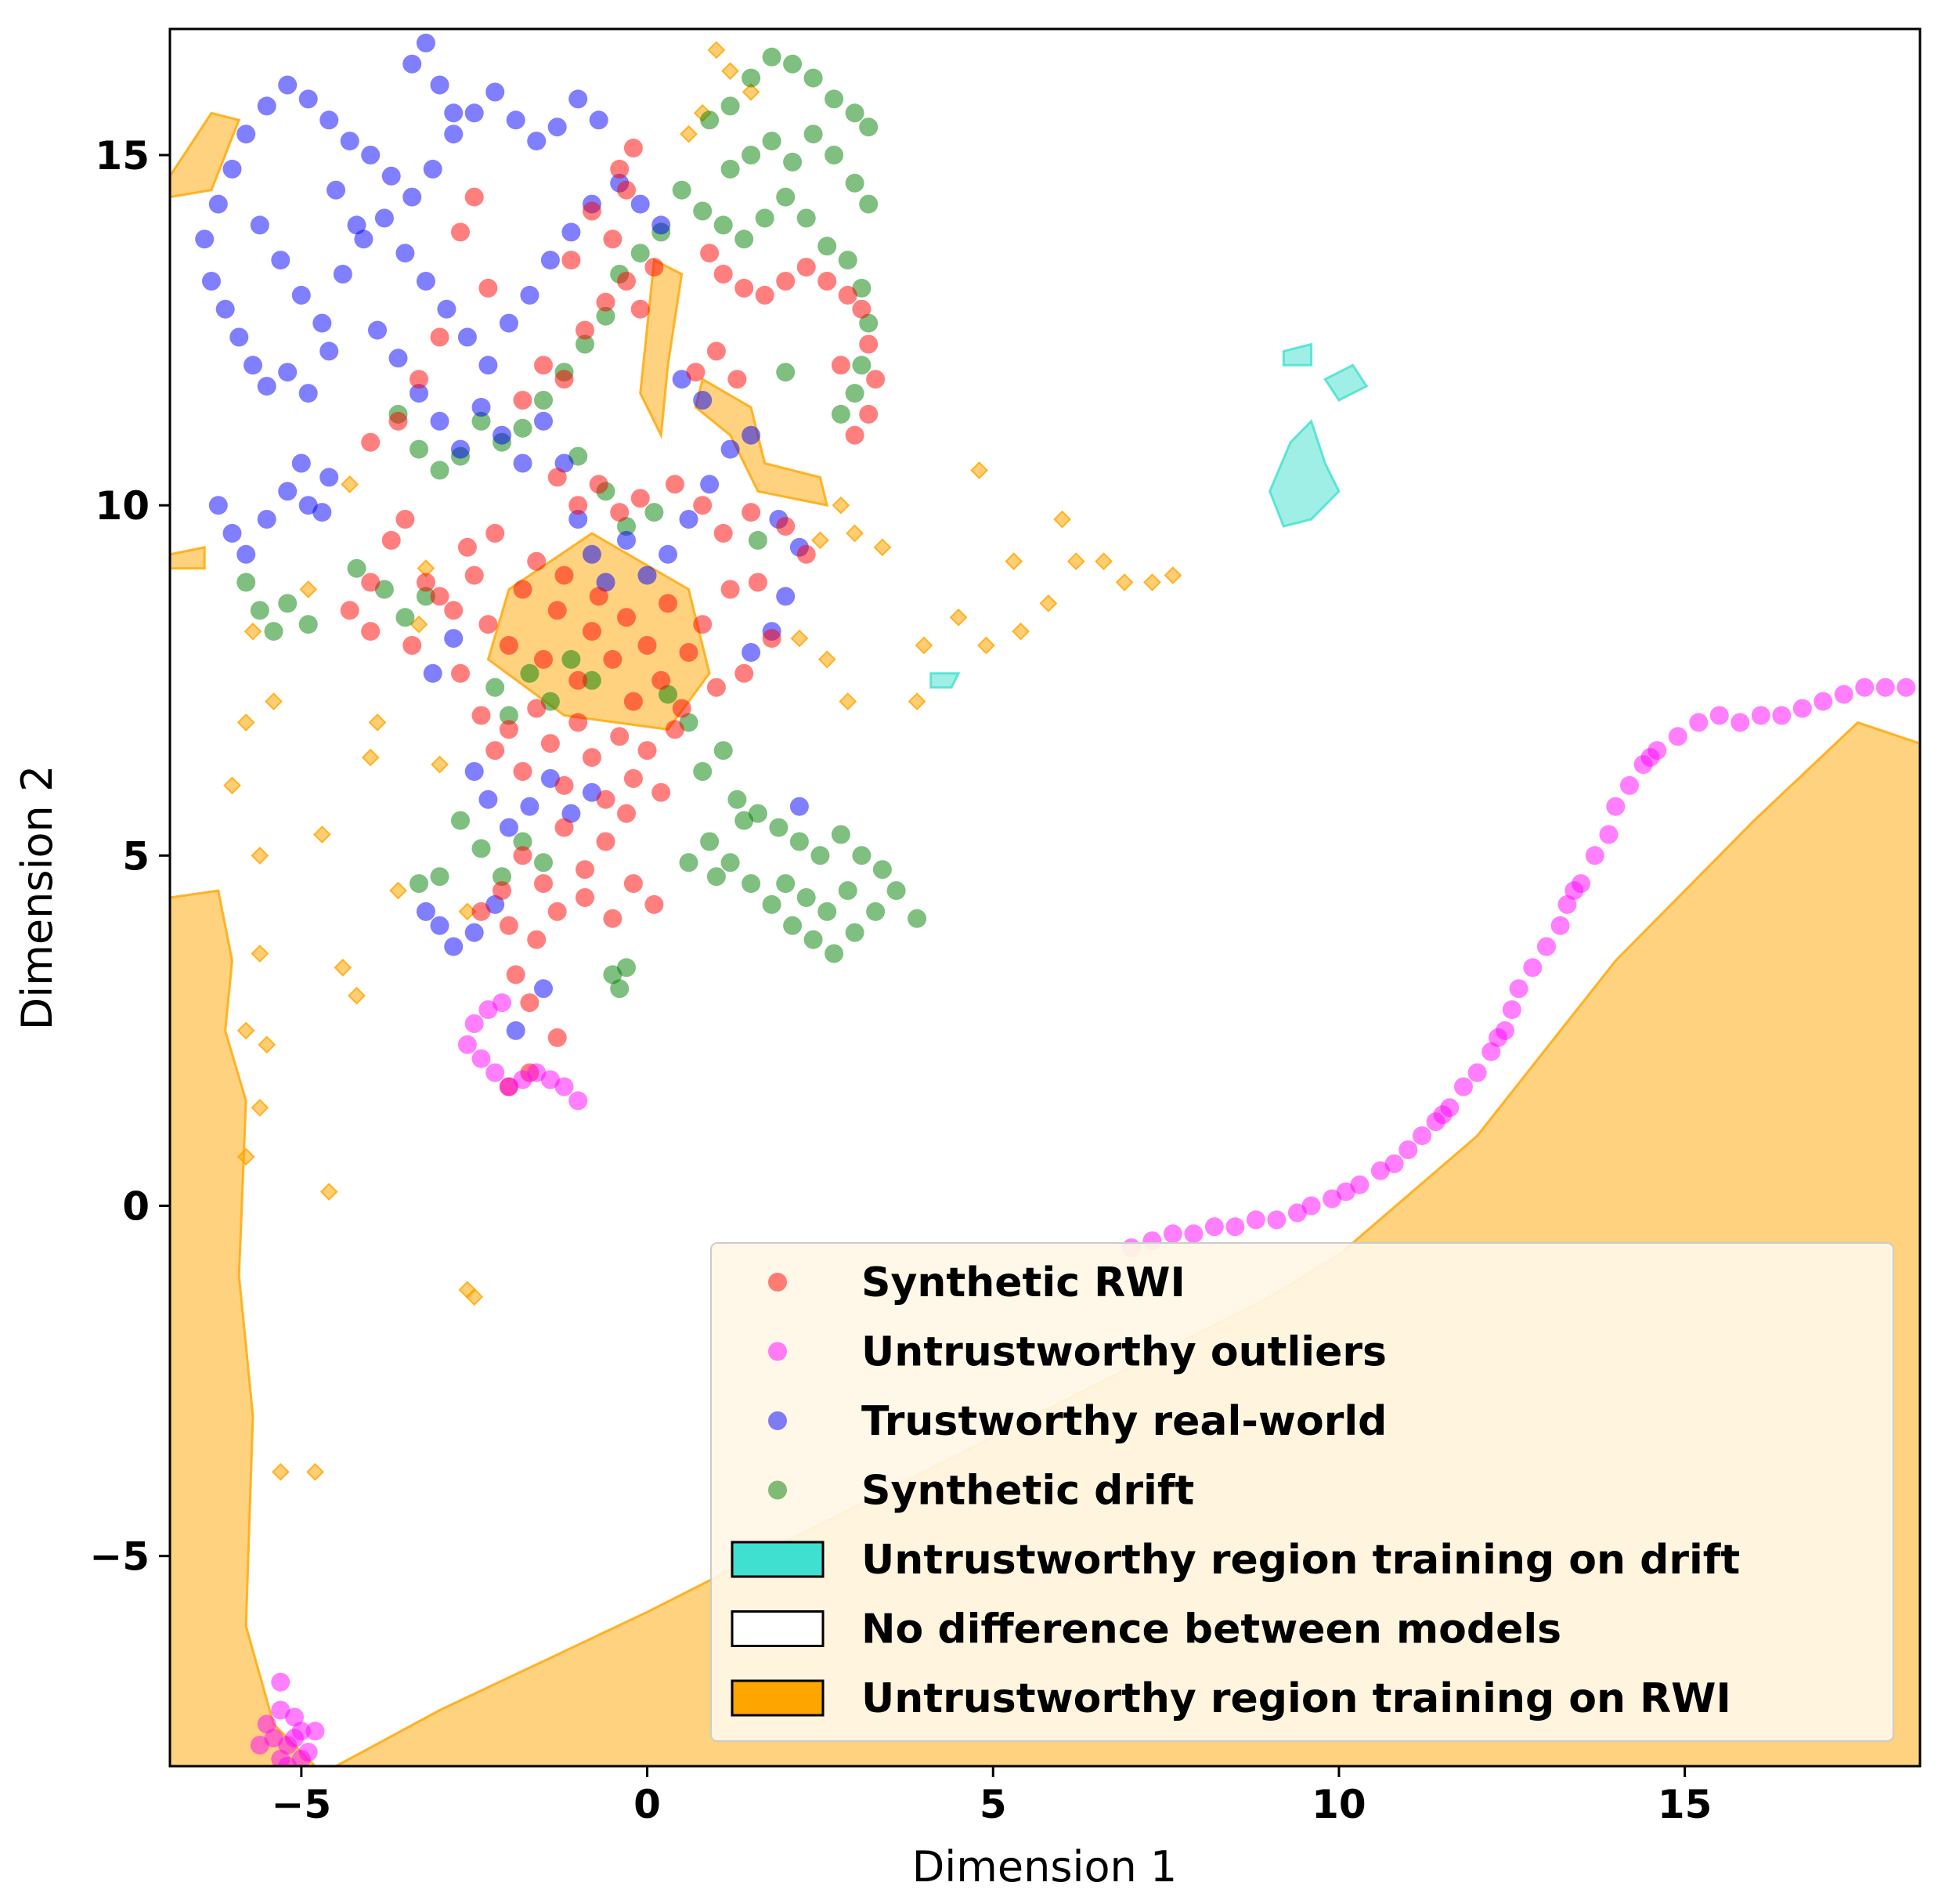  What do you see at coordinates (778, 1351) in the screenshot?
I see `legend-marker-untrustworthy-outliers` at bounding box center [778, 1351].